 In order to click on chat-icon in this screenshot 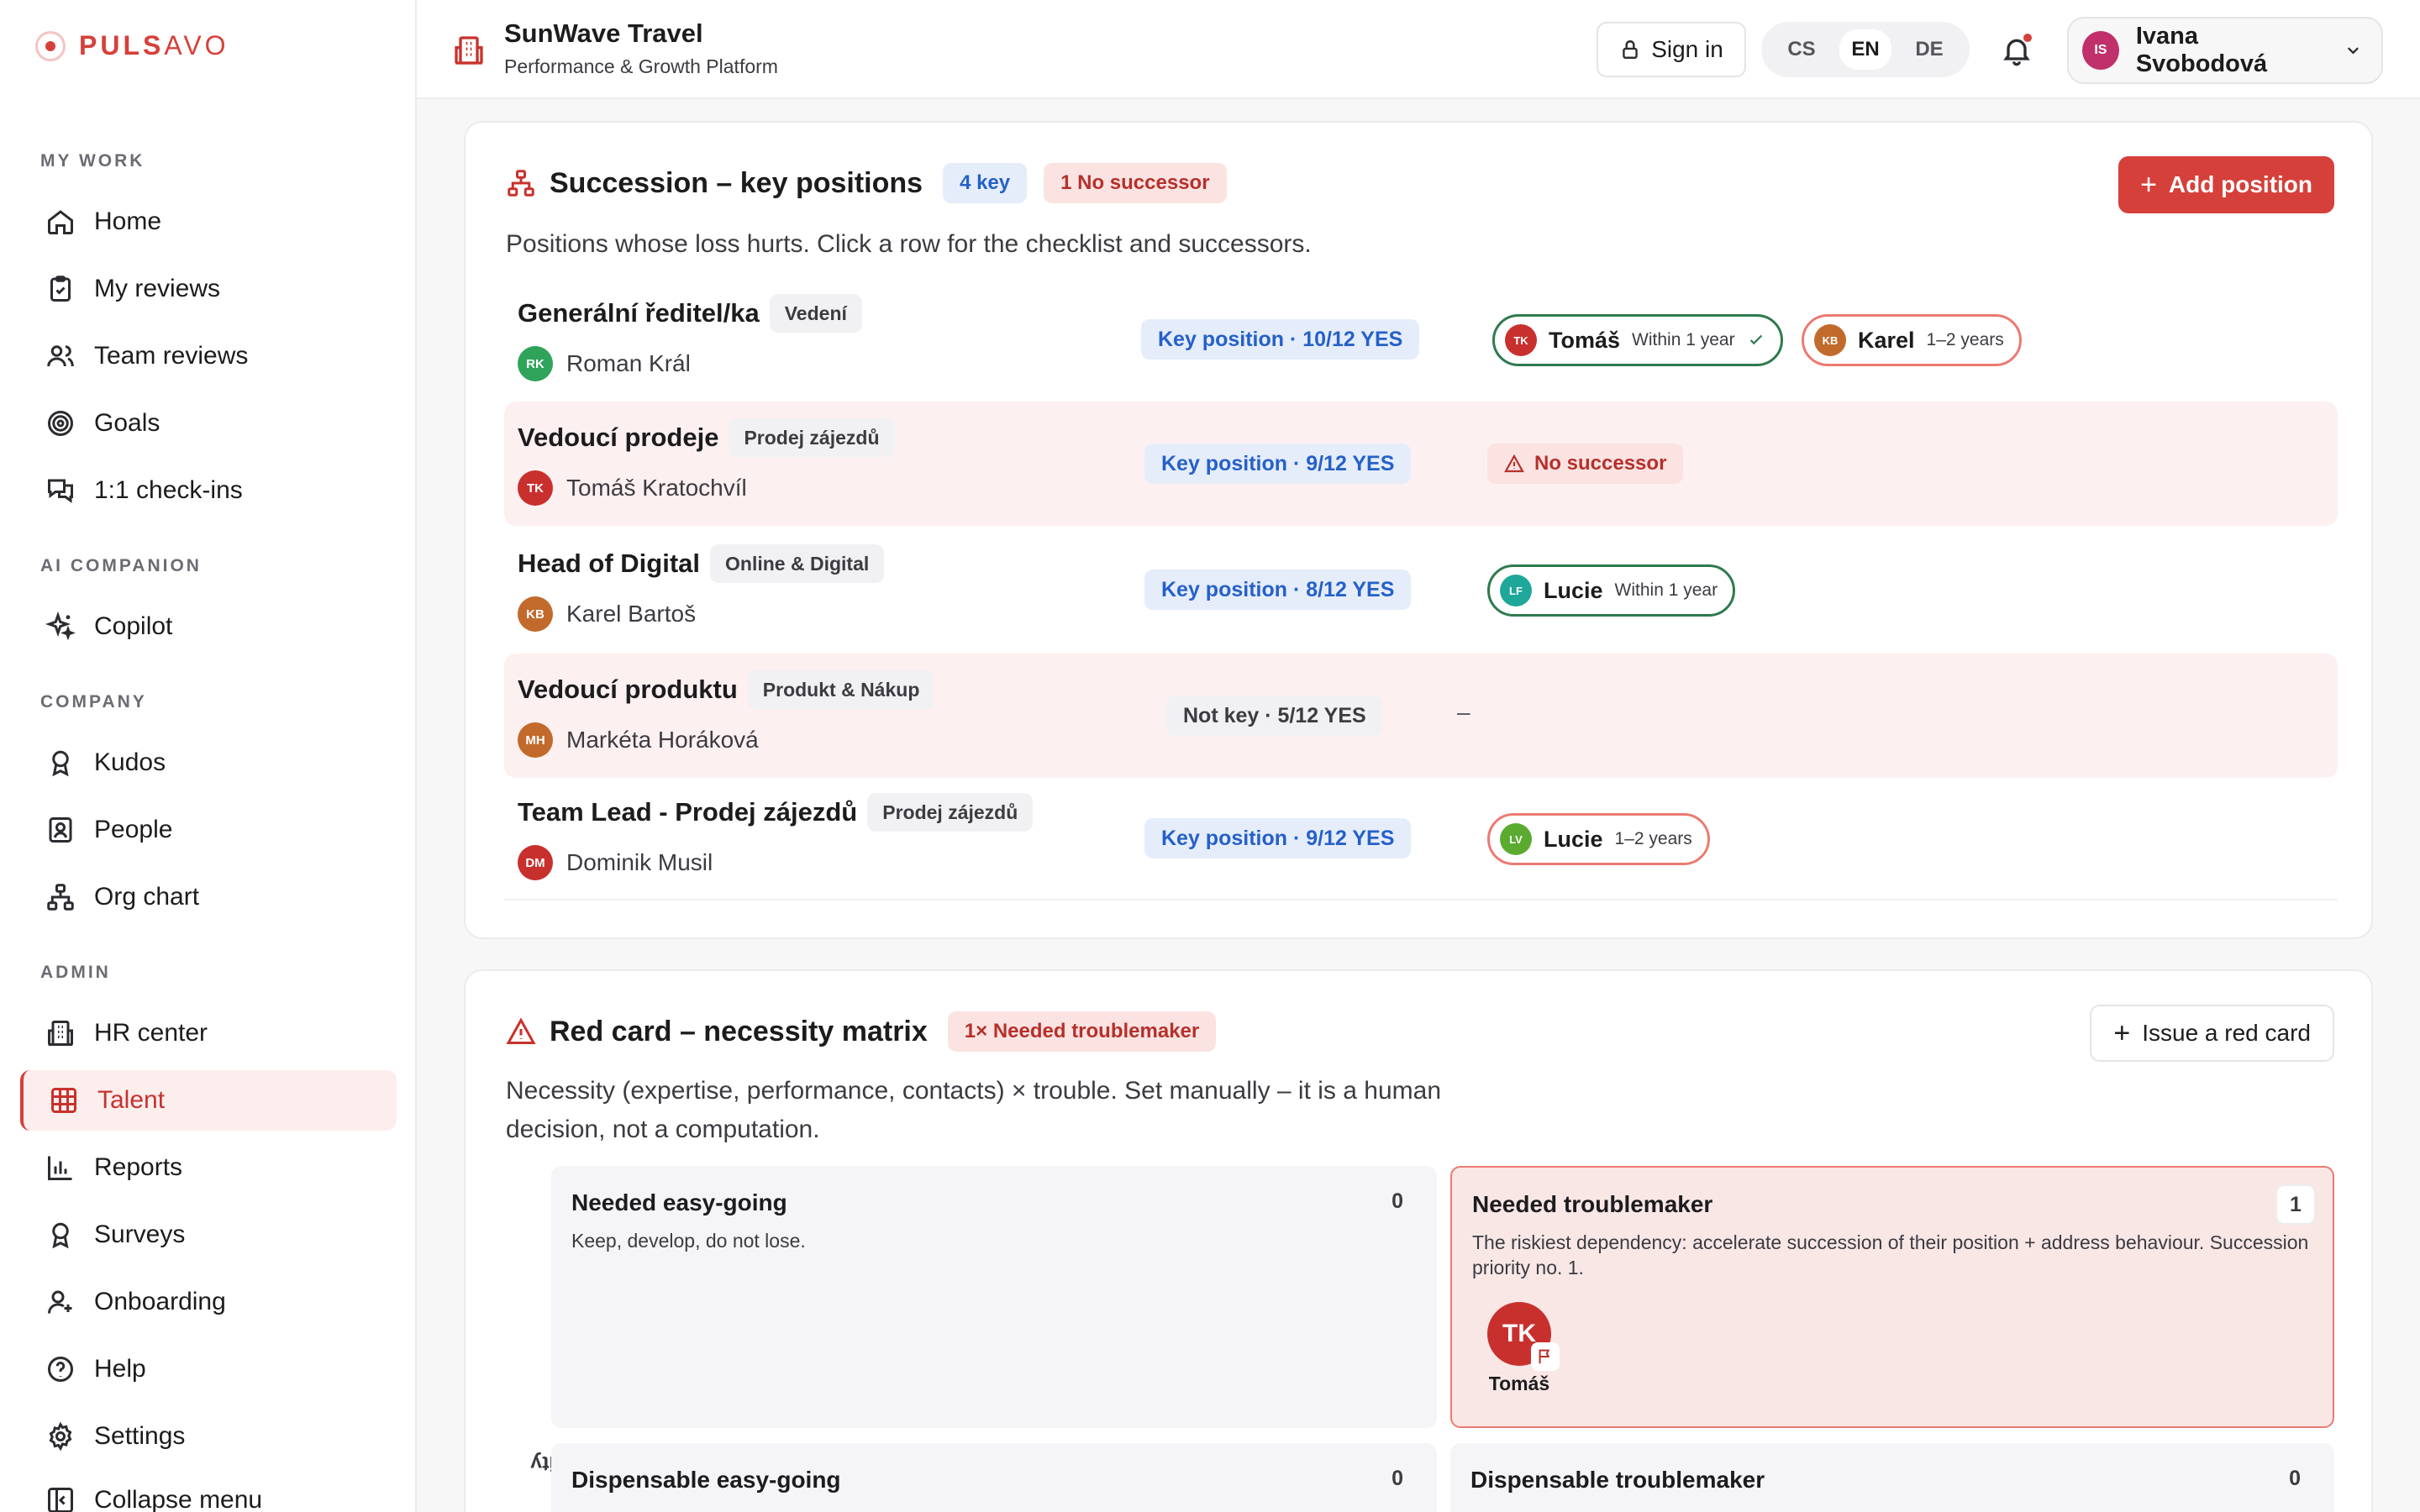, I will do `click(60, 491)`.